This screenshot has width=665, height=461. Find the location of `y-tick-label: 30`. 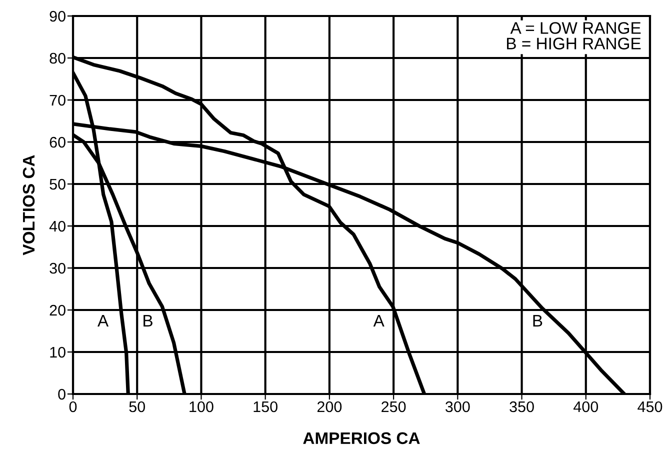

y-tick-label: 30 is located at coordinates (58, 268).